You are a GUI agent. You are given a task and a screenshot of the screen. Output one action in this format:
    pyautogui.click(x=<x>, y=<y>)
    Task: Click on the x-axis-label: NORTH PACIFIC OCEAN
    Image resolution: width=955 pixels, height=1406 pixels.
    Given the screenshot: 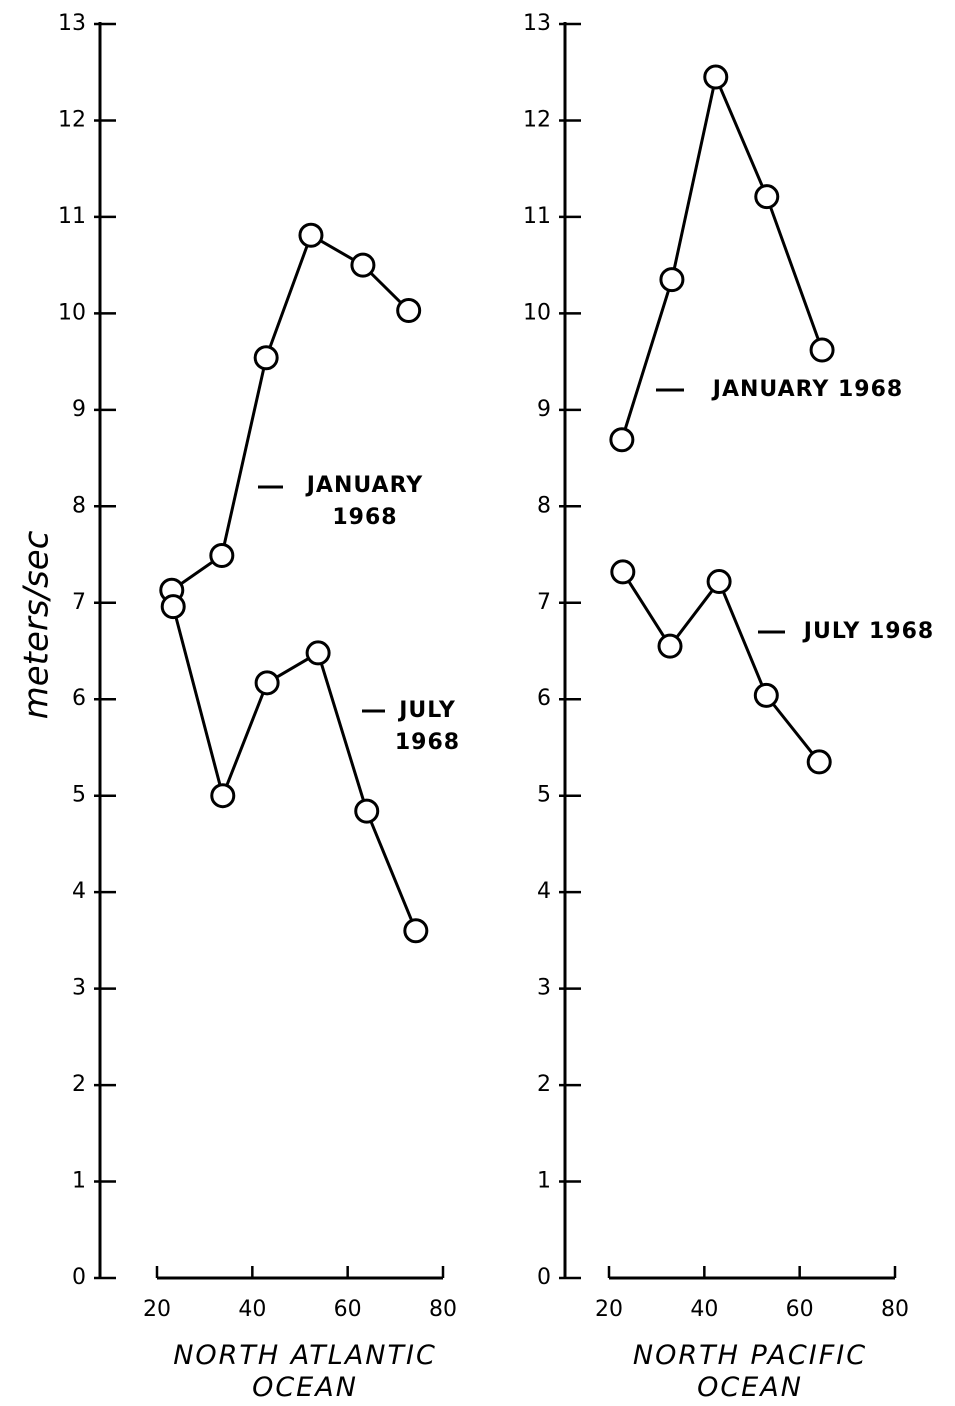 What is the action you would take?
    pyautogui.click(x=750, y=1371)
    